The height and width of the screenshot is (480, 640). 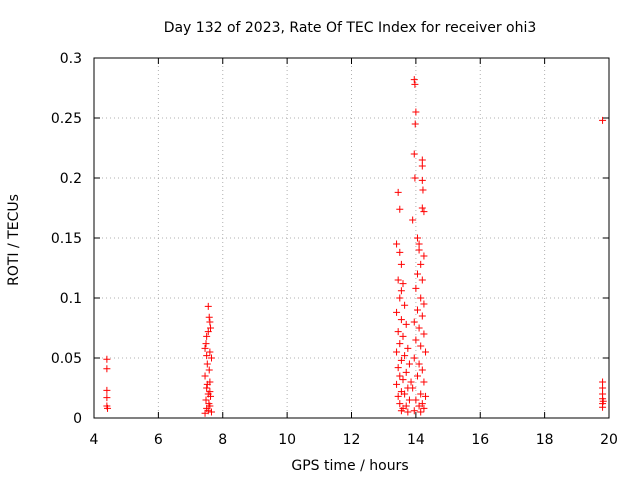 What do you see at coordinates (71, 59) in the screenshot?
I see `y-tick-label: 0.3` at bounding box center [71, 59].